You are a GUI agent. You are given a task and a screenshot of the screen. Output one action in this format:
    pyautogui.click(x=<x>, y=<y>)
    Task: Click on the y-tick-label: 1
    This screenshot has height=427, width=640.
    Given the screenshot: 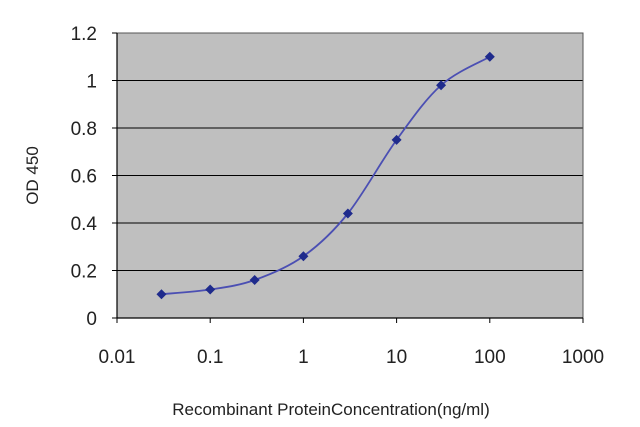 What is the action you would take?
    pyautogui.click(x=91, y=82)
    